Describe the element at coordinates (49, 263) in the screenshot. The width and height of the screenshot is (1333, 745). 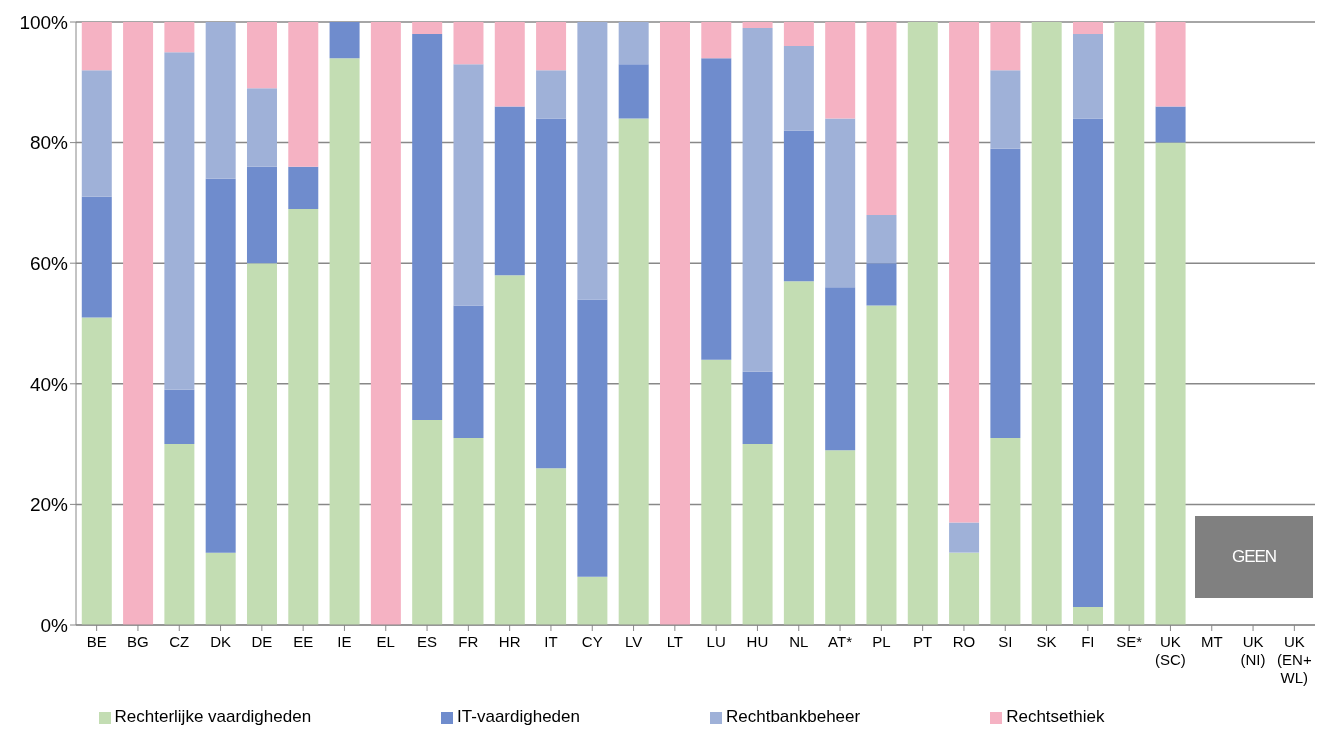
I see `y-tick-label: 60%` at that location.